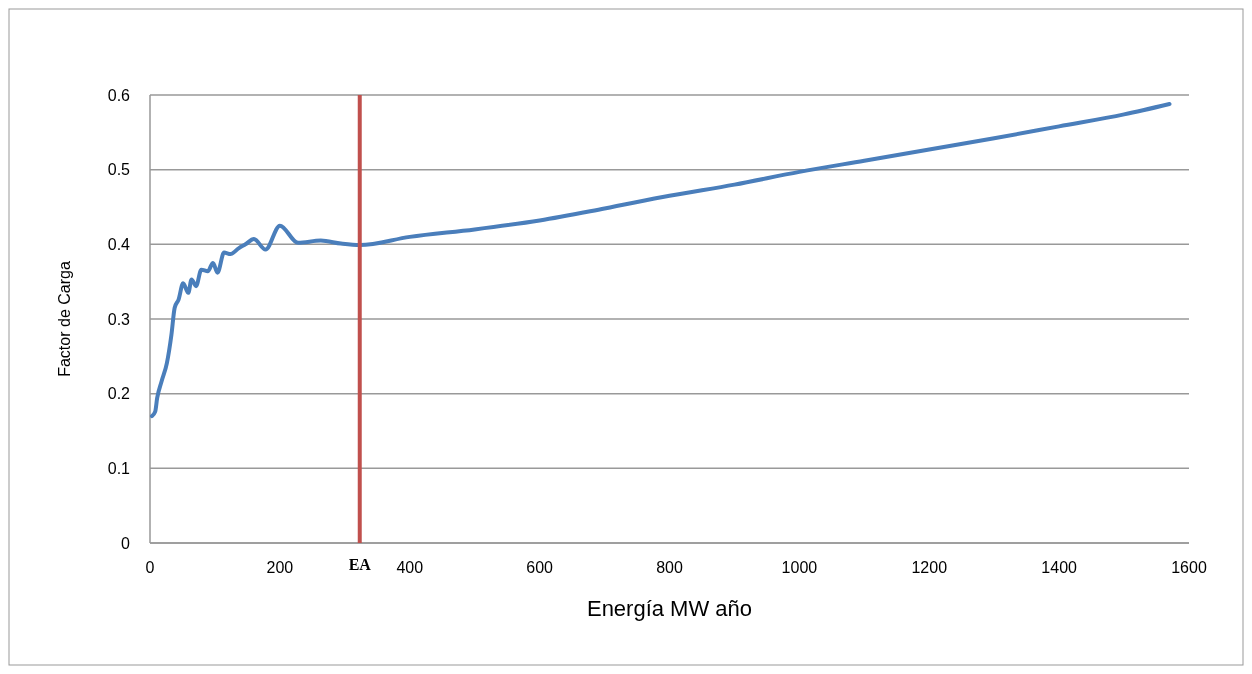 The image size is (1252, 674). I want to click on x-tick-label: 400, so click(410, 567).